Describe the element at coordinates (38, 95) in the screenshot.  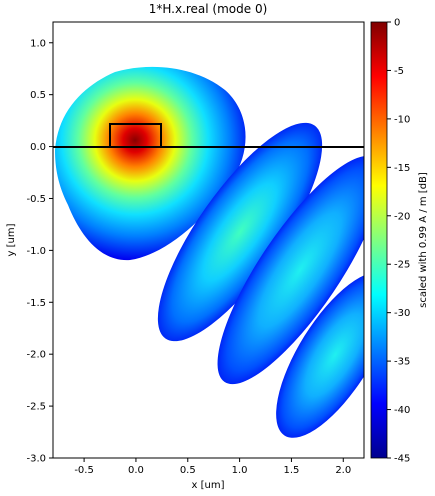
I see `y-tick-label: 0.5` at that location.